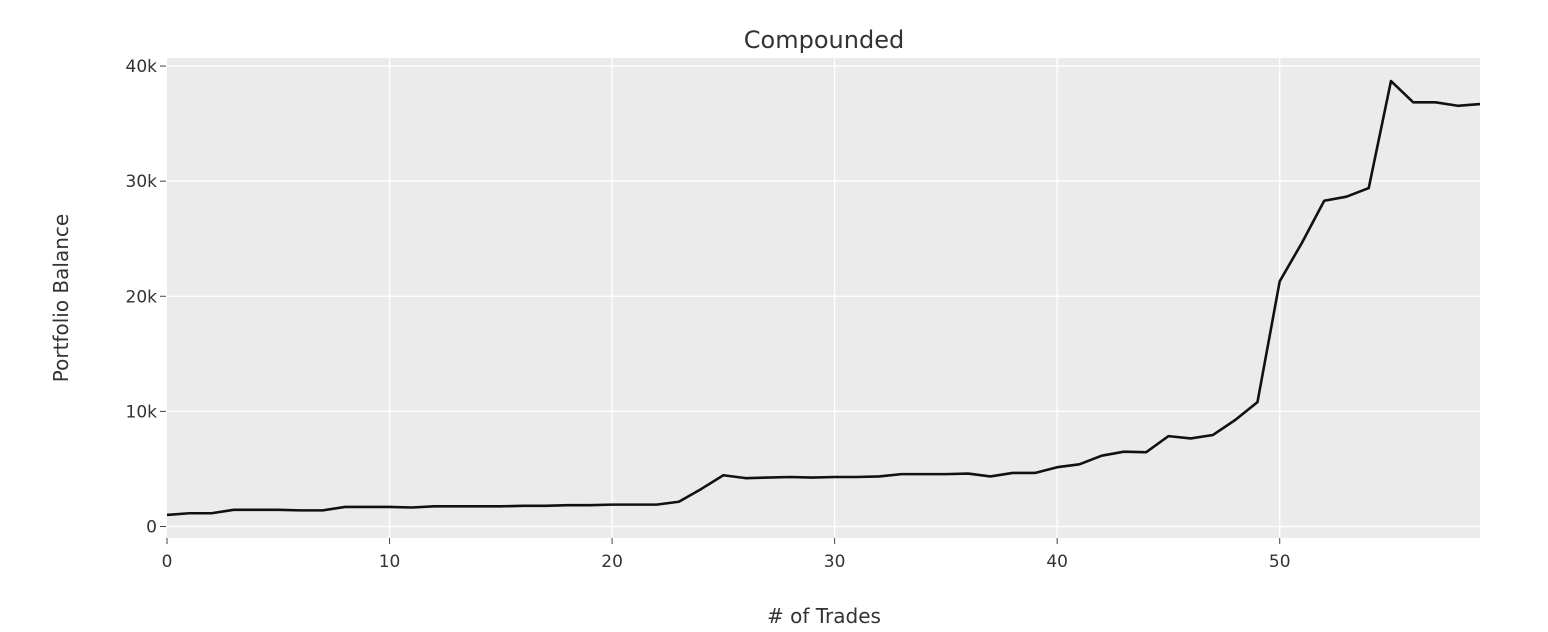  I want to click on x-tick-label: 30, so click(835, 562).